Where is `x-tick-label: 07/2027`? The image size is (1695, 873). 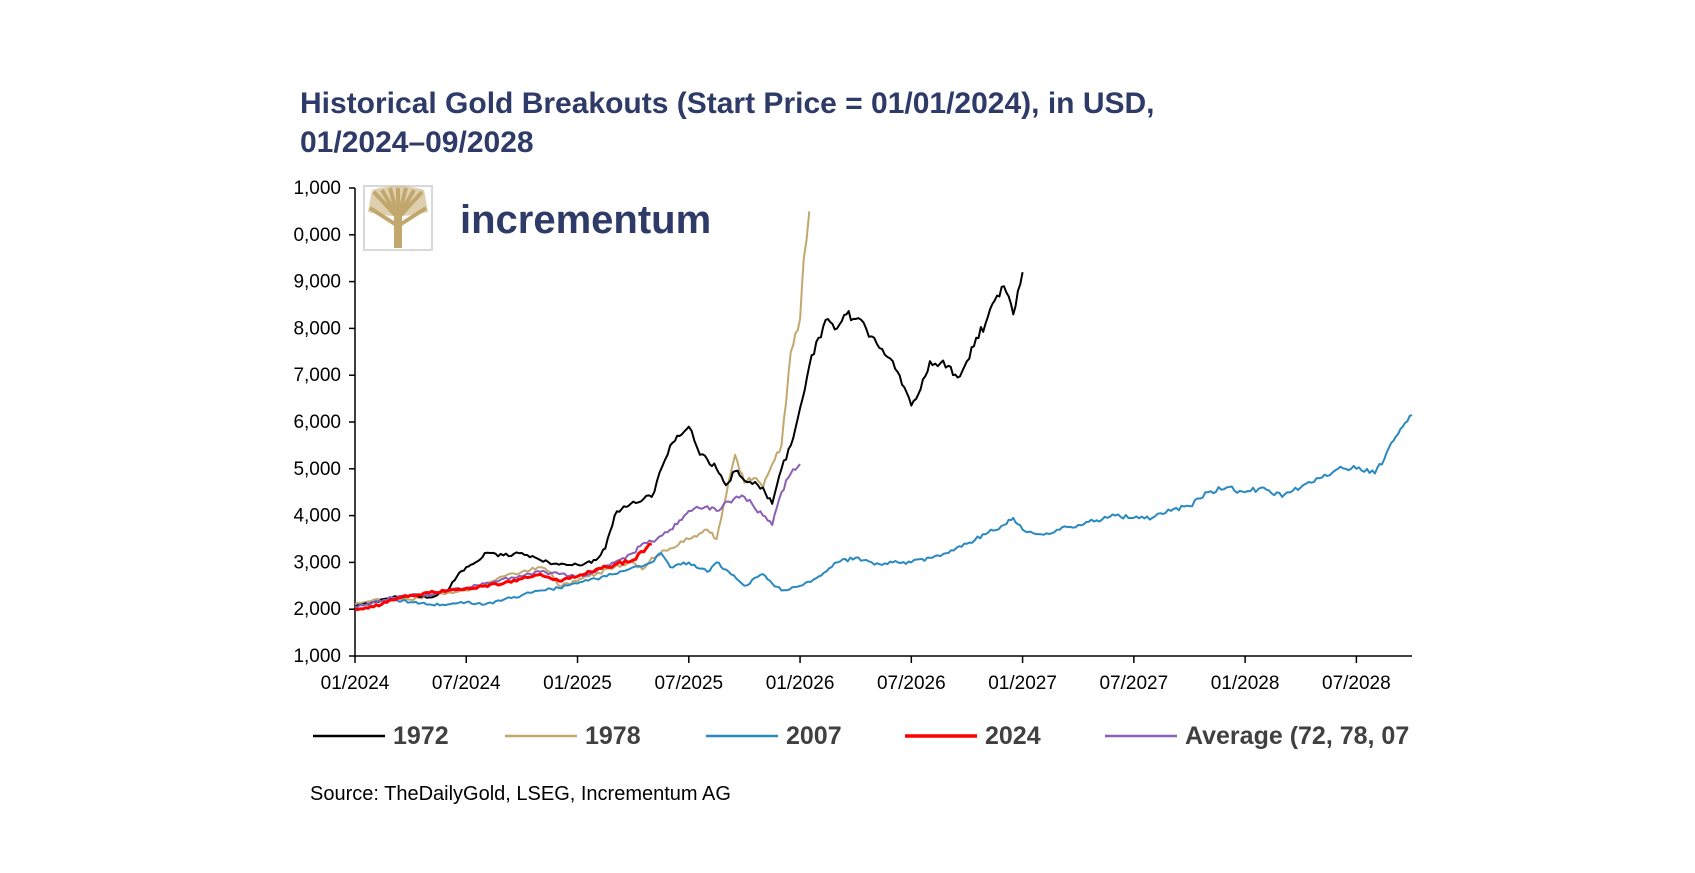
x-tick-label: 07/2027 is located at coordinates (1133, 683).